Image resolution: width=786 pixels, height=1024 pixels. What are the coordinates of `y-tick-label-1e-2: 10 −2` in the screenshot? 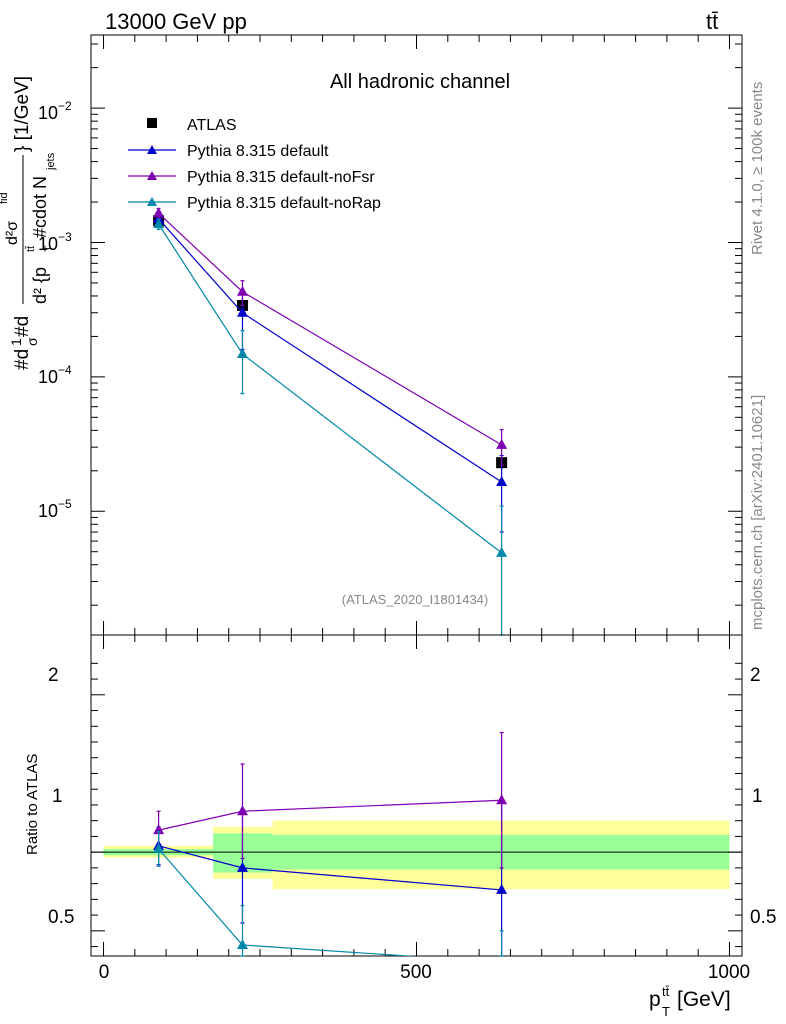 It's located at (55, 111).